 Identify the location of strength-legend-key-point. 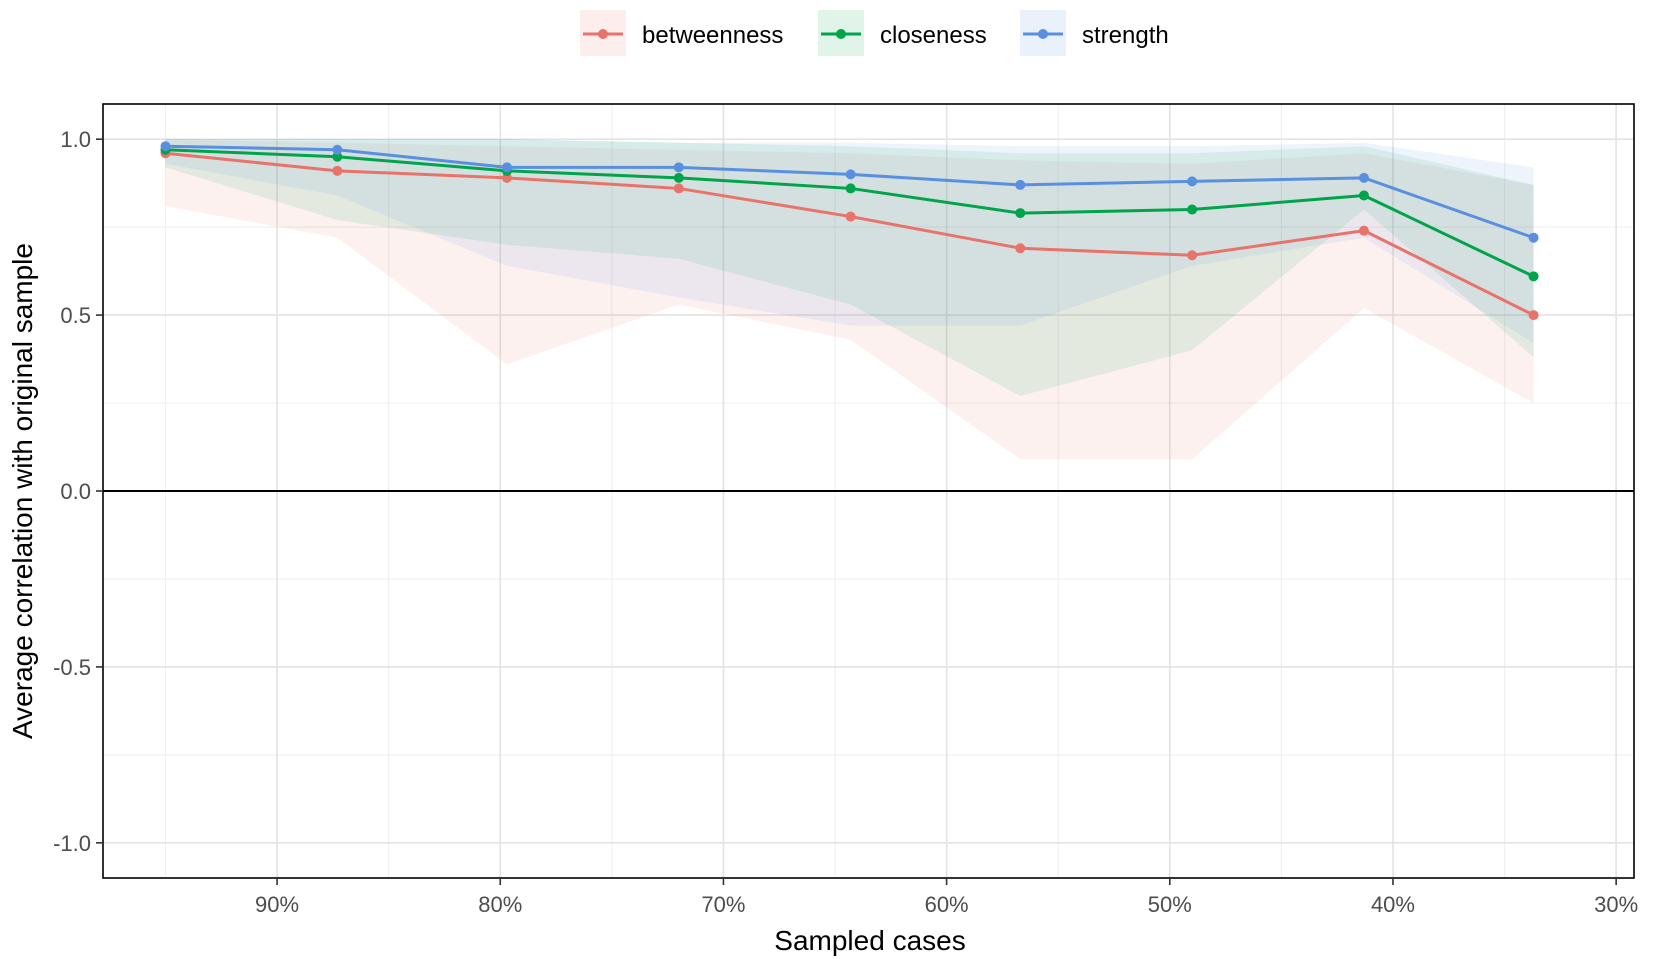
(1043, 34).